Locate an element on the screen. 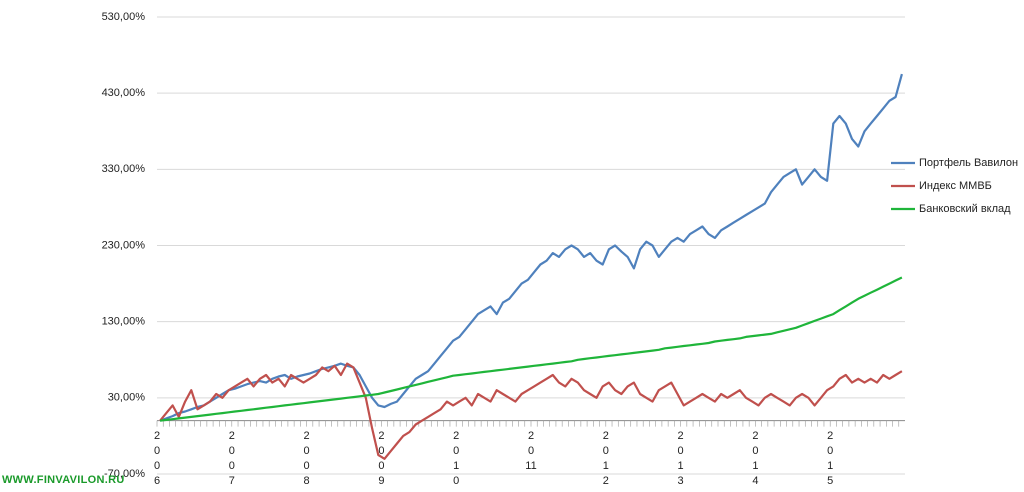  x-tick-label: 2014 is located at coordinates (755, 458).